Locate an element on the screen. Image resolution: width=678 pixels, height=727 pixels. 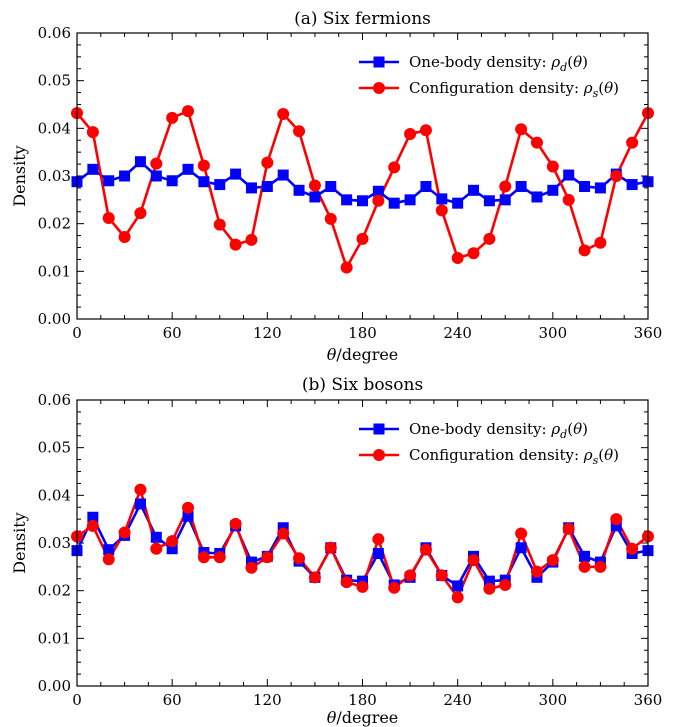
x-tick-label: 60 is located at coordinates (172, 700).